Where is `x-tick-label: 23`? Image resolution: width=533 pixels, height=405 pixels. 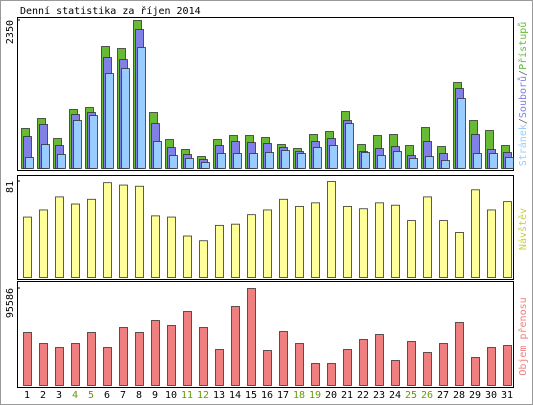
x-tick-label: 23 is located at coordinates (379, 395).